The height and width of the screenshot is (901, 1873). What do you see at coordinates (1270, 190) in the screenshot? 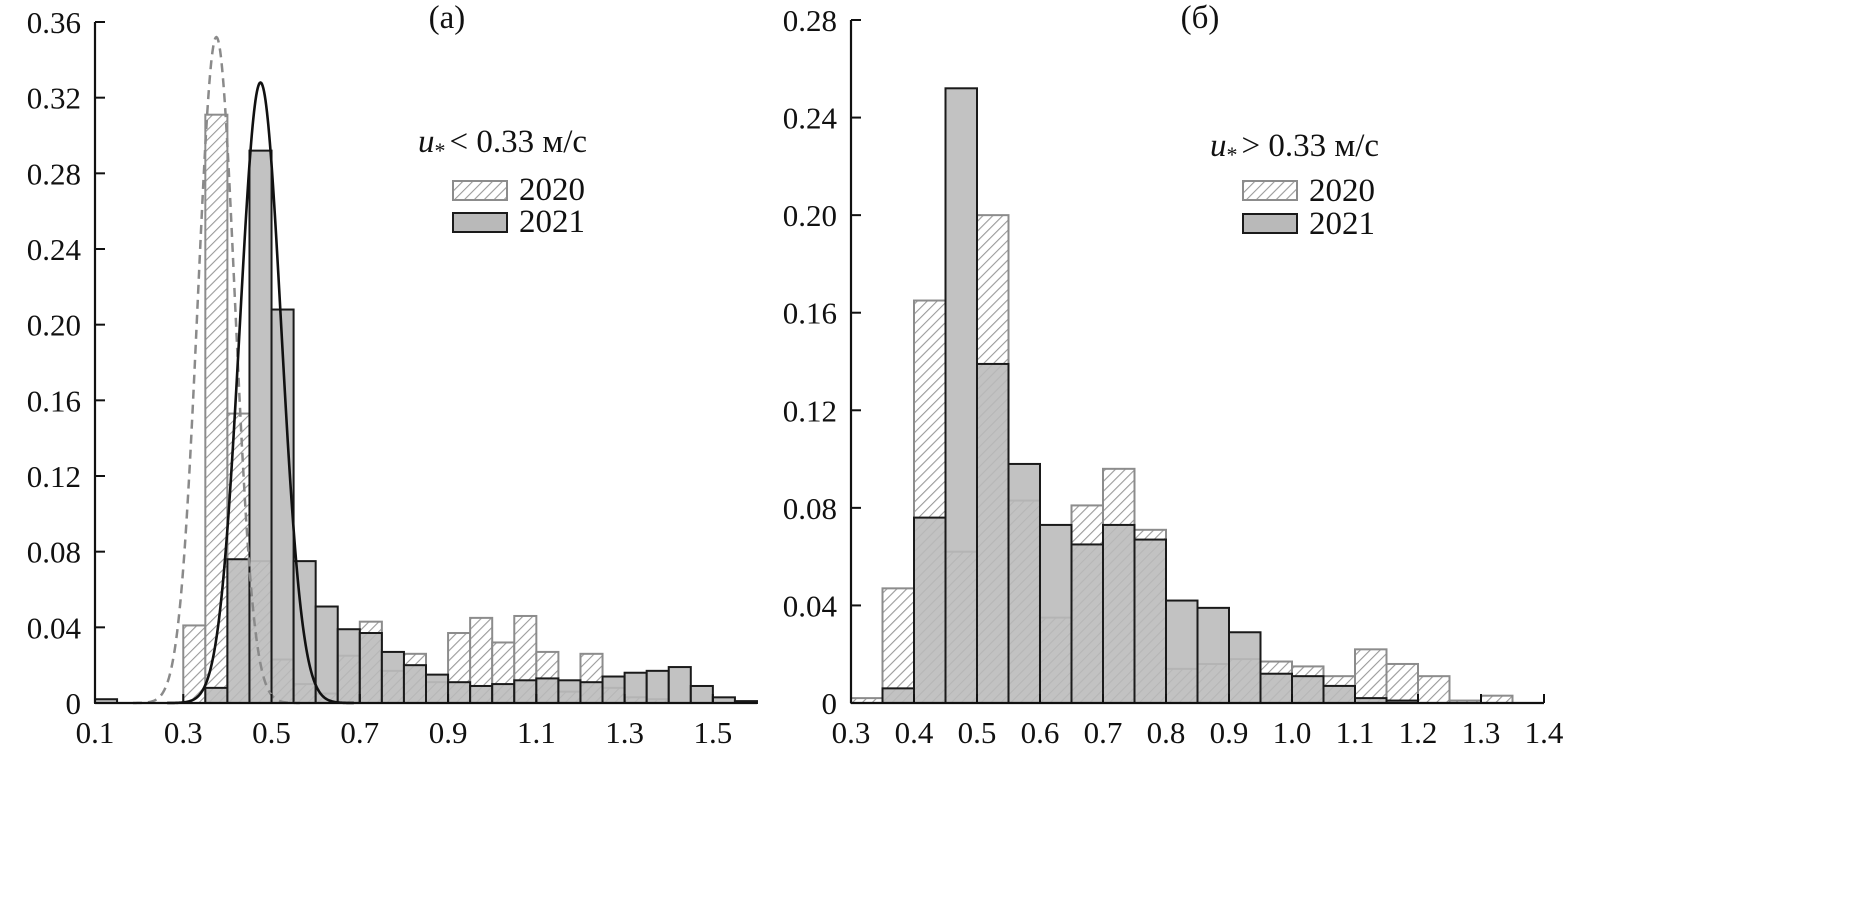
I see `legend-swatch-2020-b` at bounding box center [1270, 190].